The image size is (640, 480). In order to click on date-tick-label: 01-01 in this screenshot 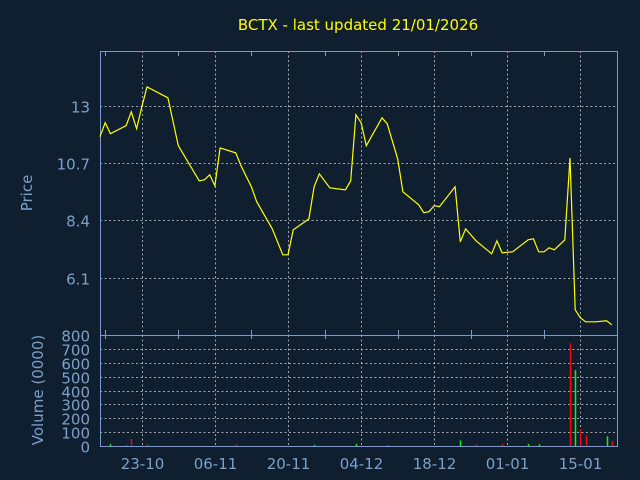, I will do `click(508, 464)`.